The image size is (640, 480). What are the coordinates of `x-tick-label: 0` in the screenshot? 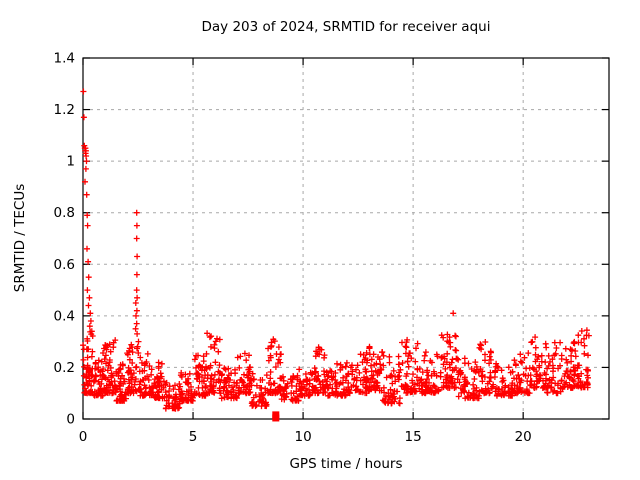 It's located at (83, 437).